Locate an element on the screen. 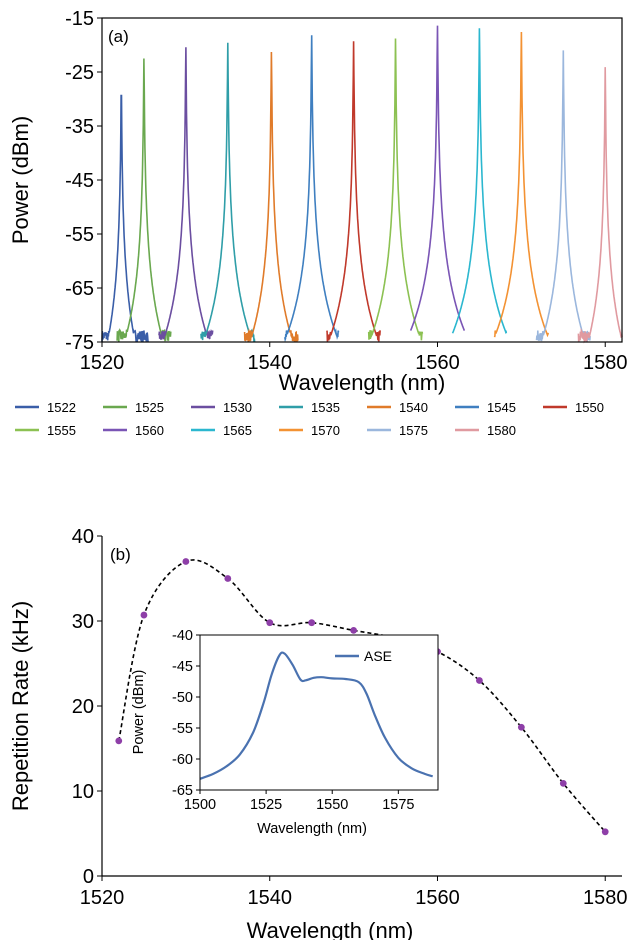 The width and height of the screenshot is (636, 940). spectrum-x-tick-label: 1540 is located at coordinates (269, 363).